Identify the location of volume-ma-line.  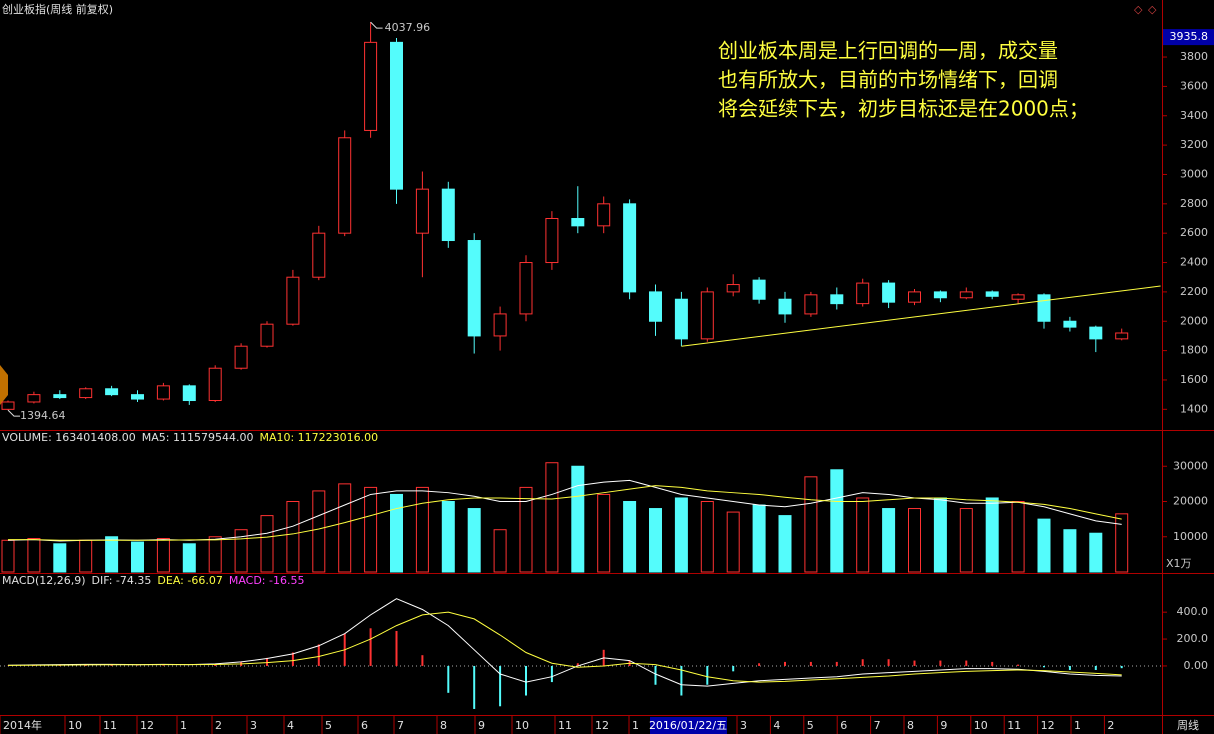
(565, 513).